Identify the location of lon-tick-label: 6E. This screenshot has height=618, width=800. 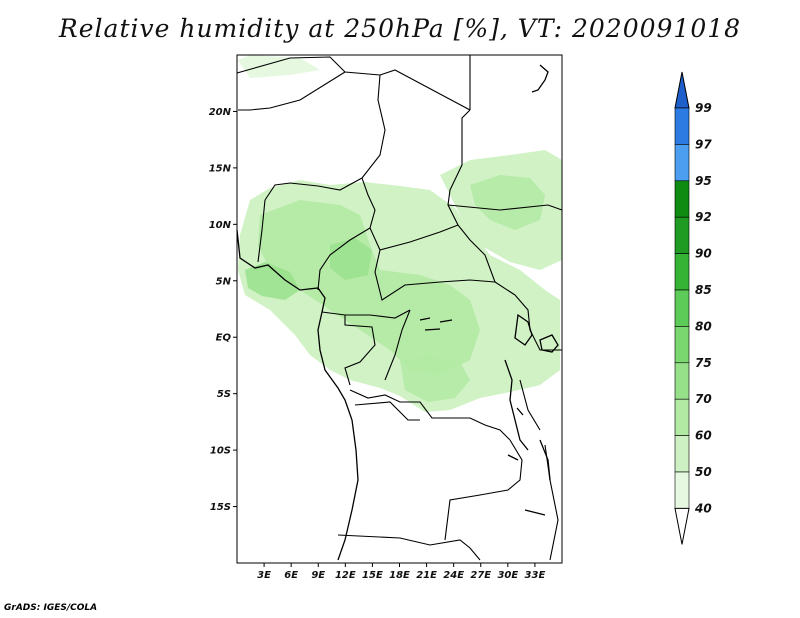
(291, 575).